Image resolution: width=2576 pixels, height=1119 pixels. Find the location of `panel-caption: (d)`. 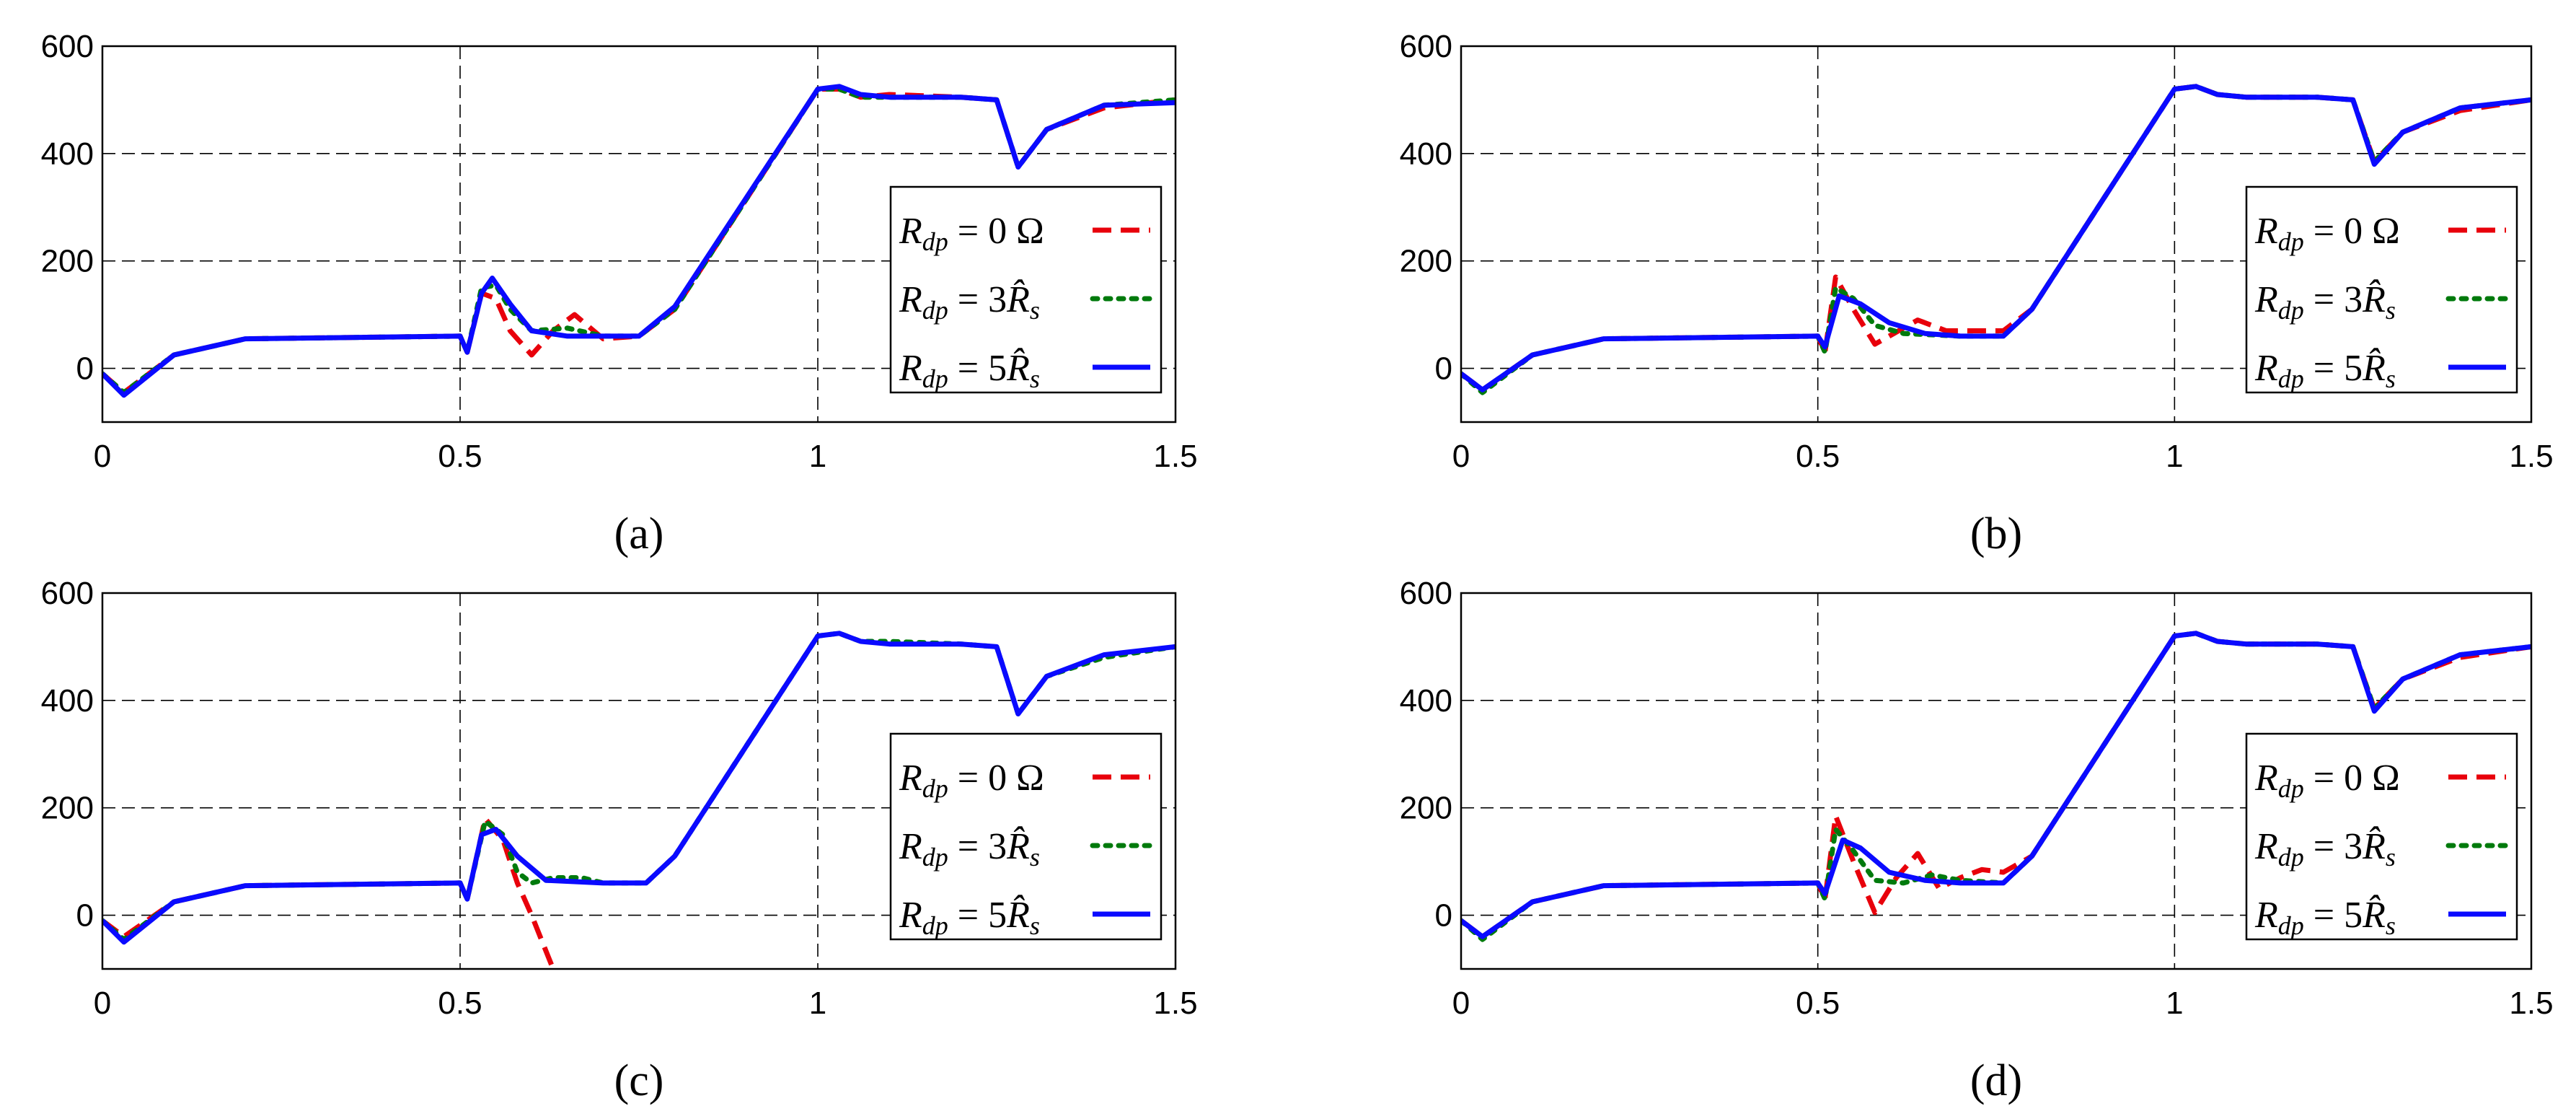

panel-caption: (d) is located at coordinates (1996, 1080).